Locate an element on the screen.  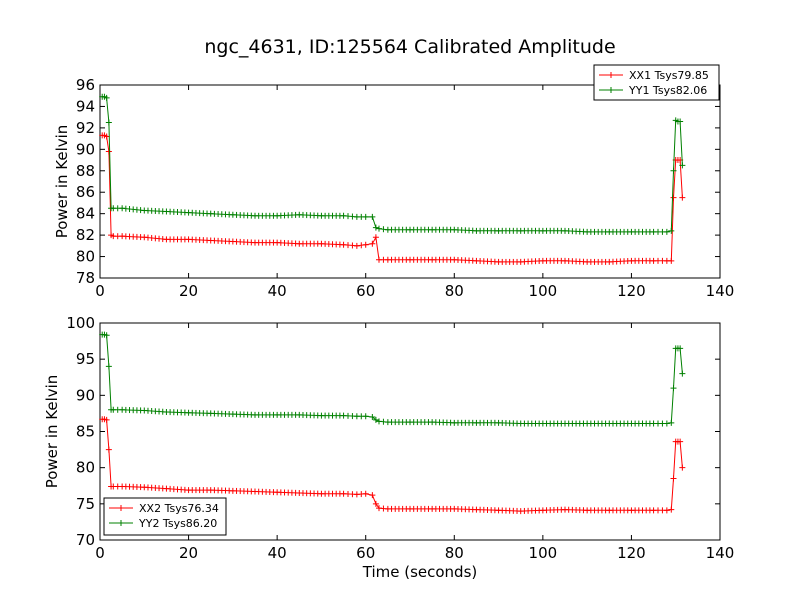
x-tick-label: 40 is located at coordinates (277, 291).